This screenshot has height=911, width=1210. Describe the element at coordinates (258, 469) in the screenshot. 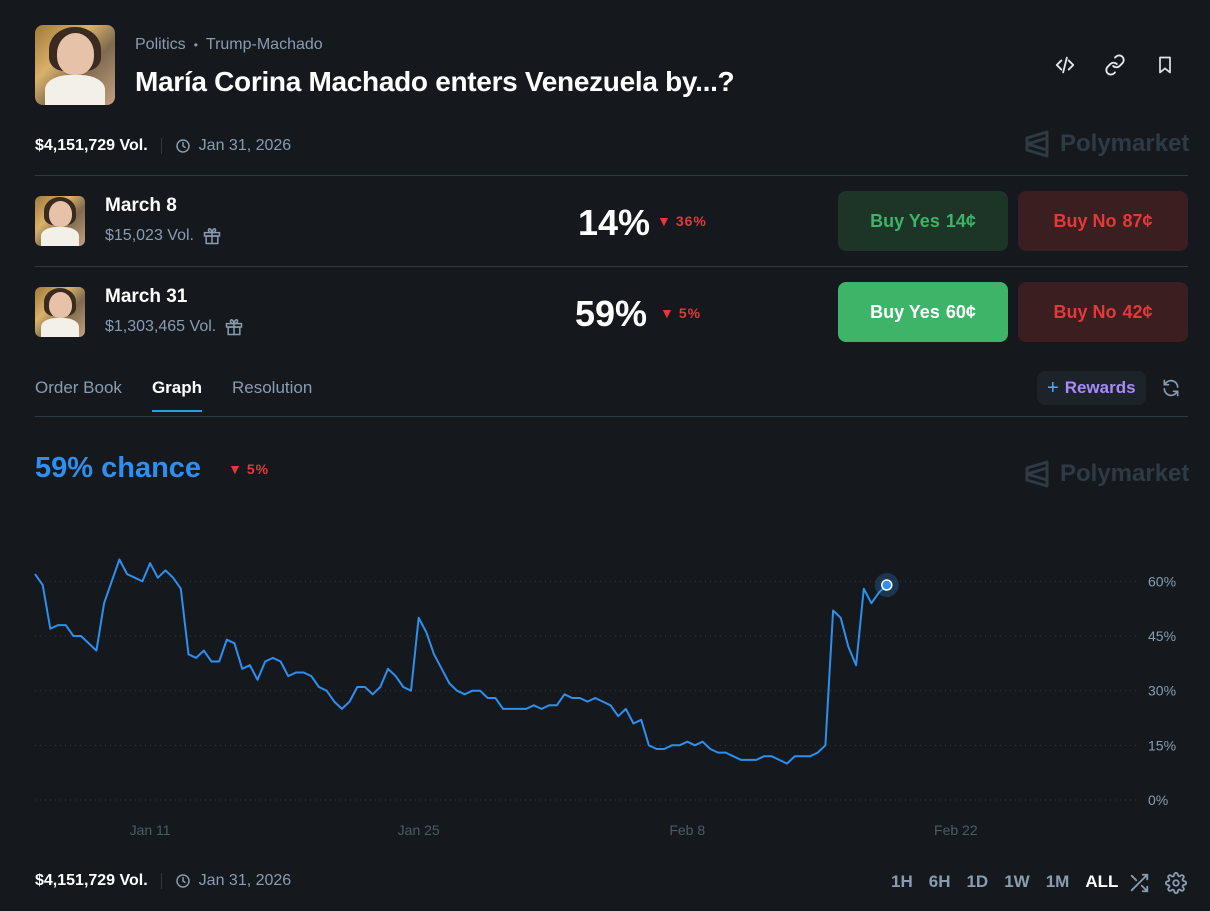

I see `chance-change-text: 5%` at that location.